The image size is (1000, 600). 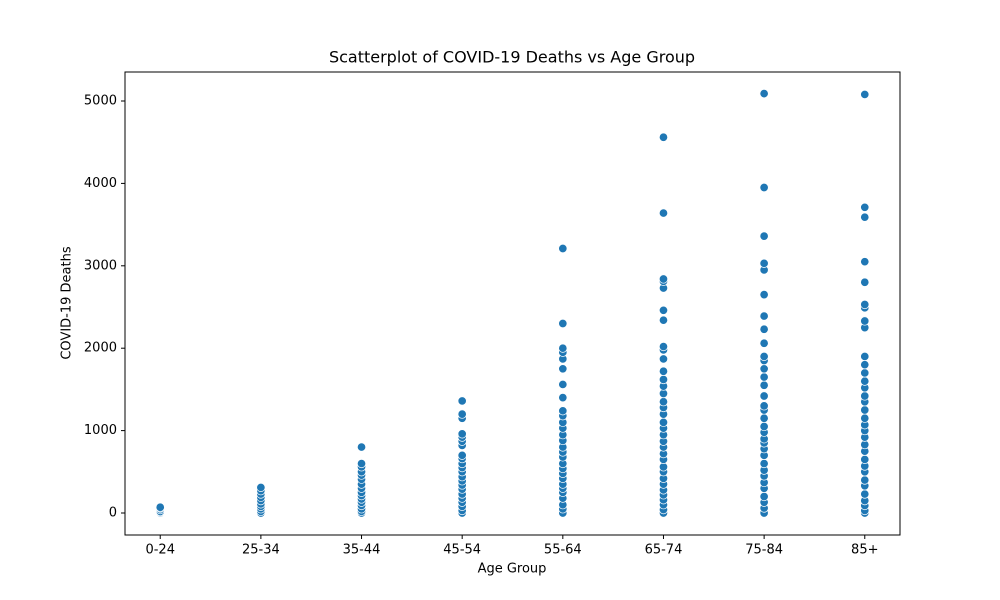 I want to click on x-axis-label: Age Group, so click(x=512, y=569).